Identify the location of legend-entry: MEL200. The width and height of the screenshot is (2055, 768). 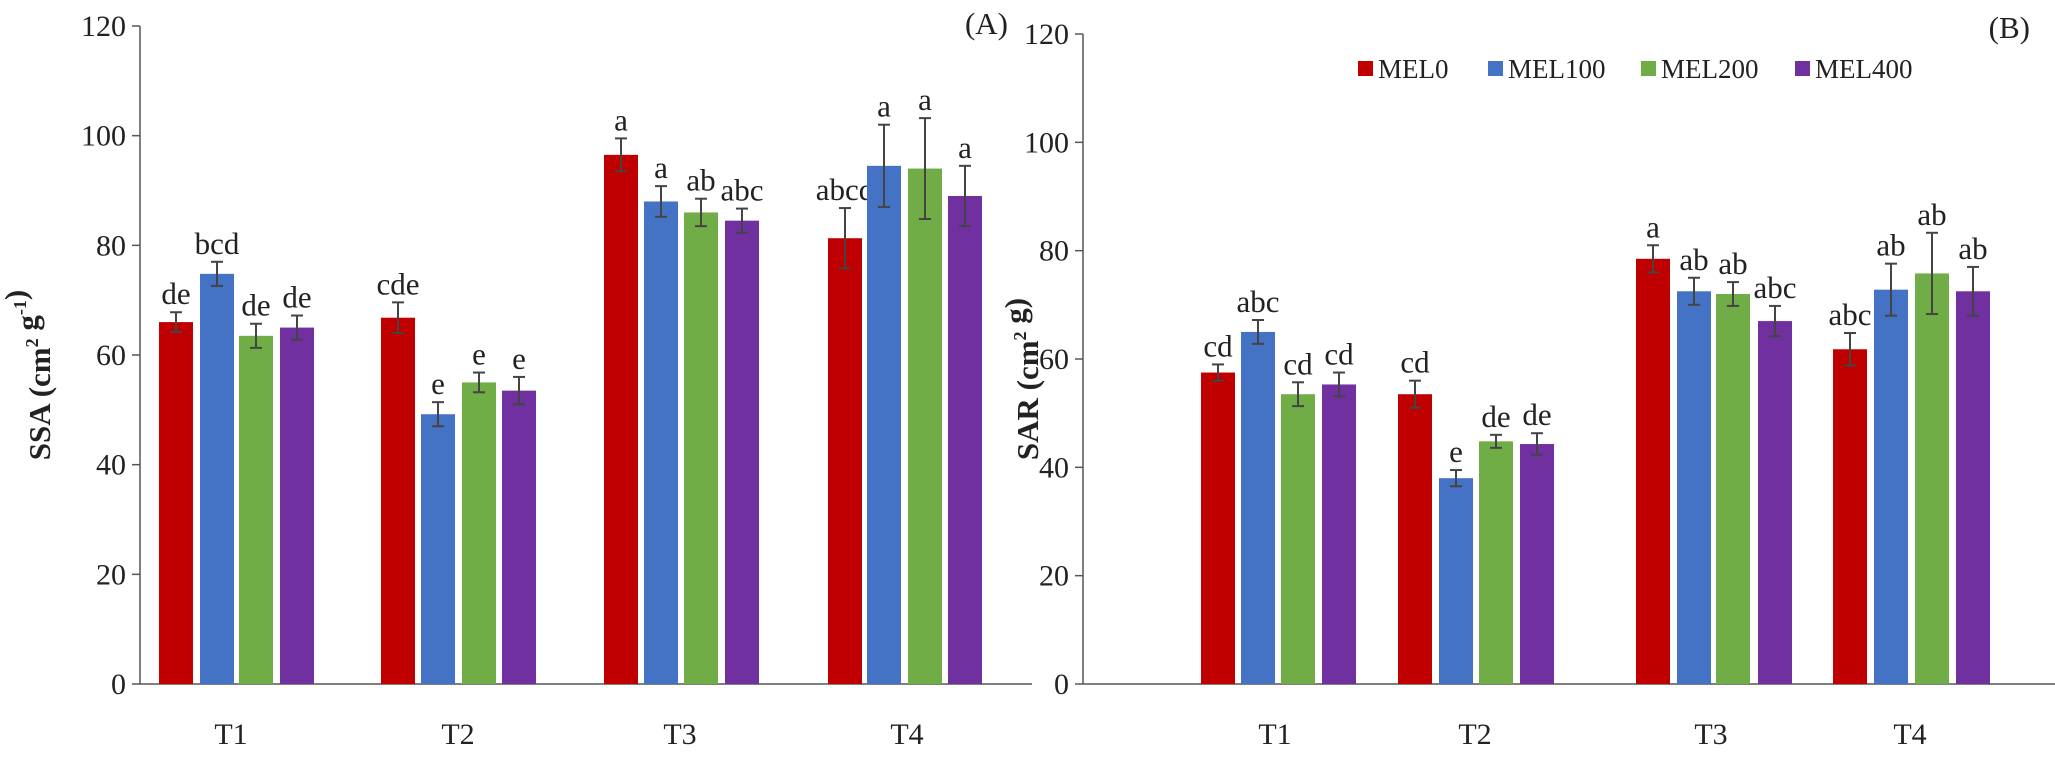
(1710, 69).